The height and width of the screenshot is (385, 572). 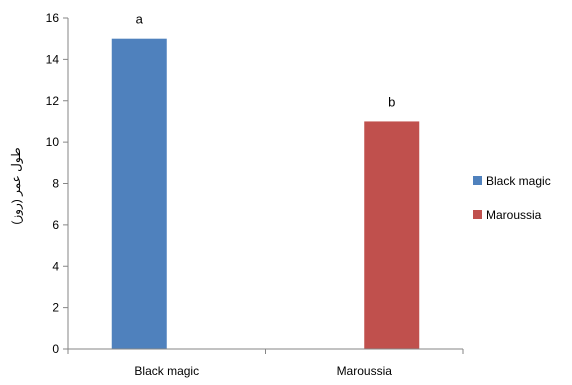 I want to click on legend: Black magic Maroussia, so click(x=512, y=198).